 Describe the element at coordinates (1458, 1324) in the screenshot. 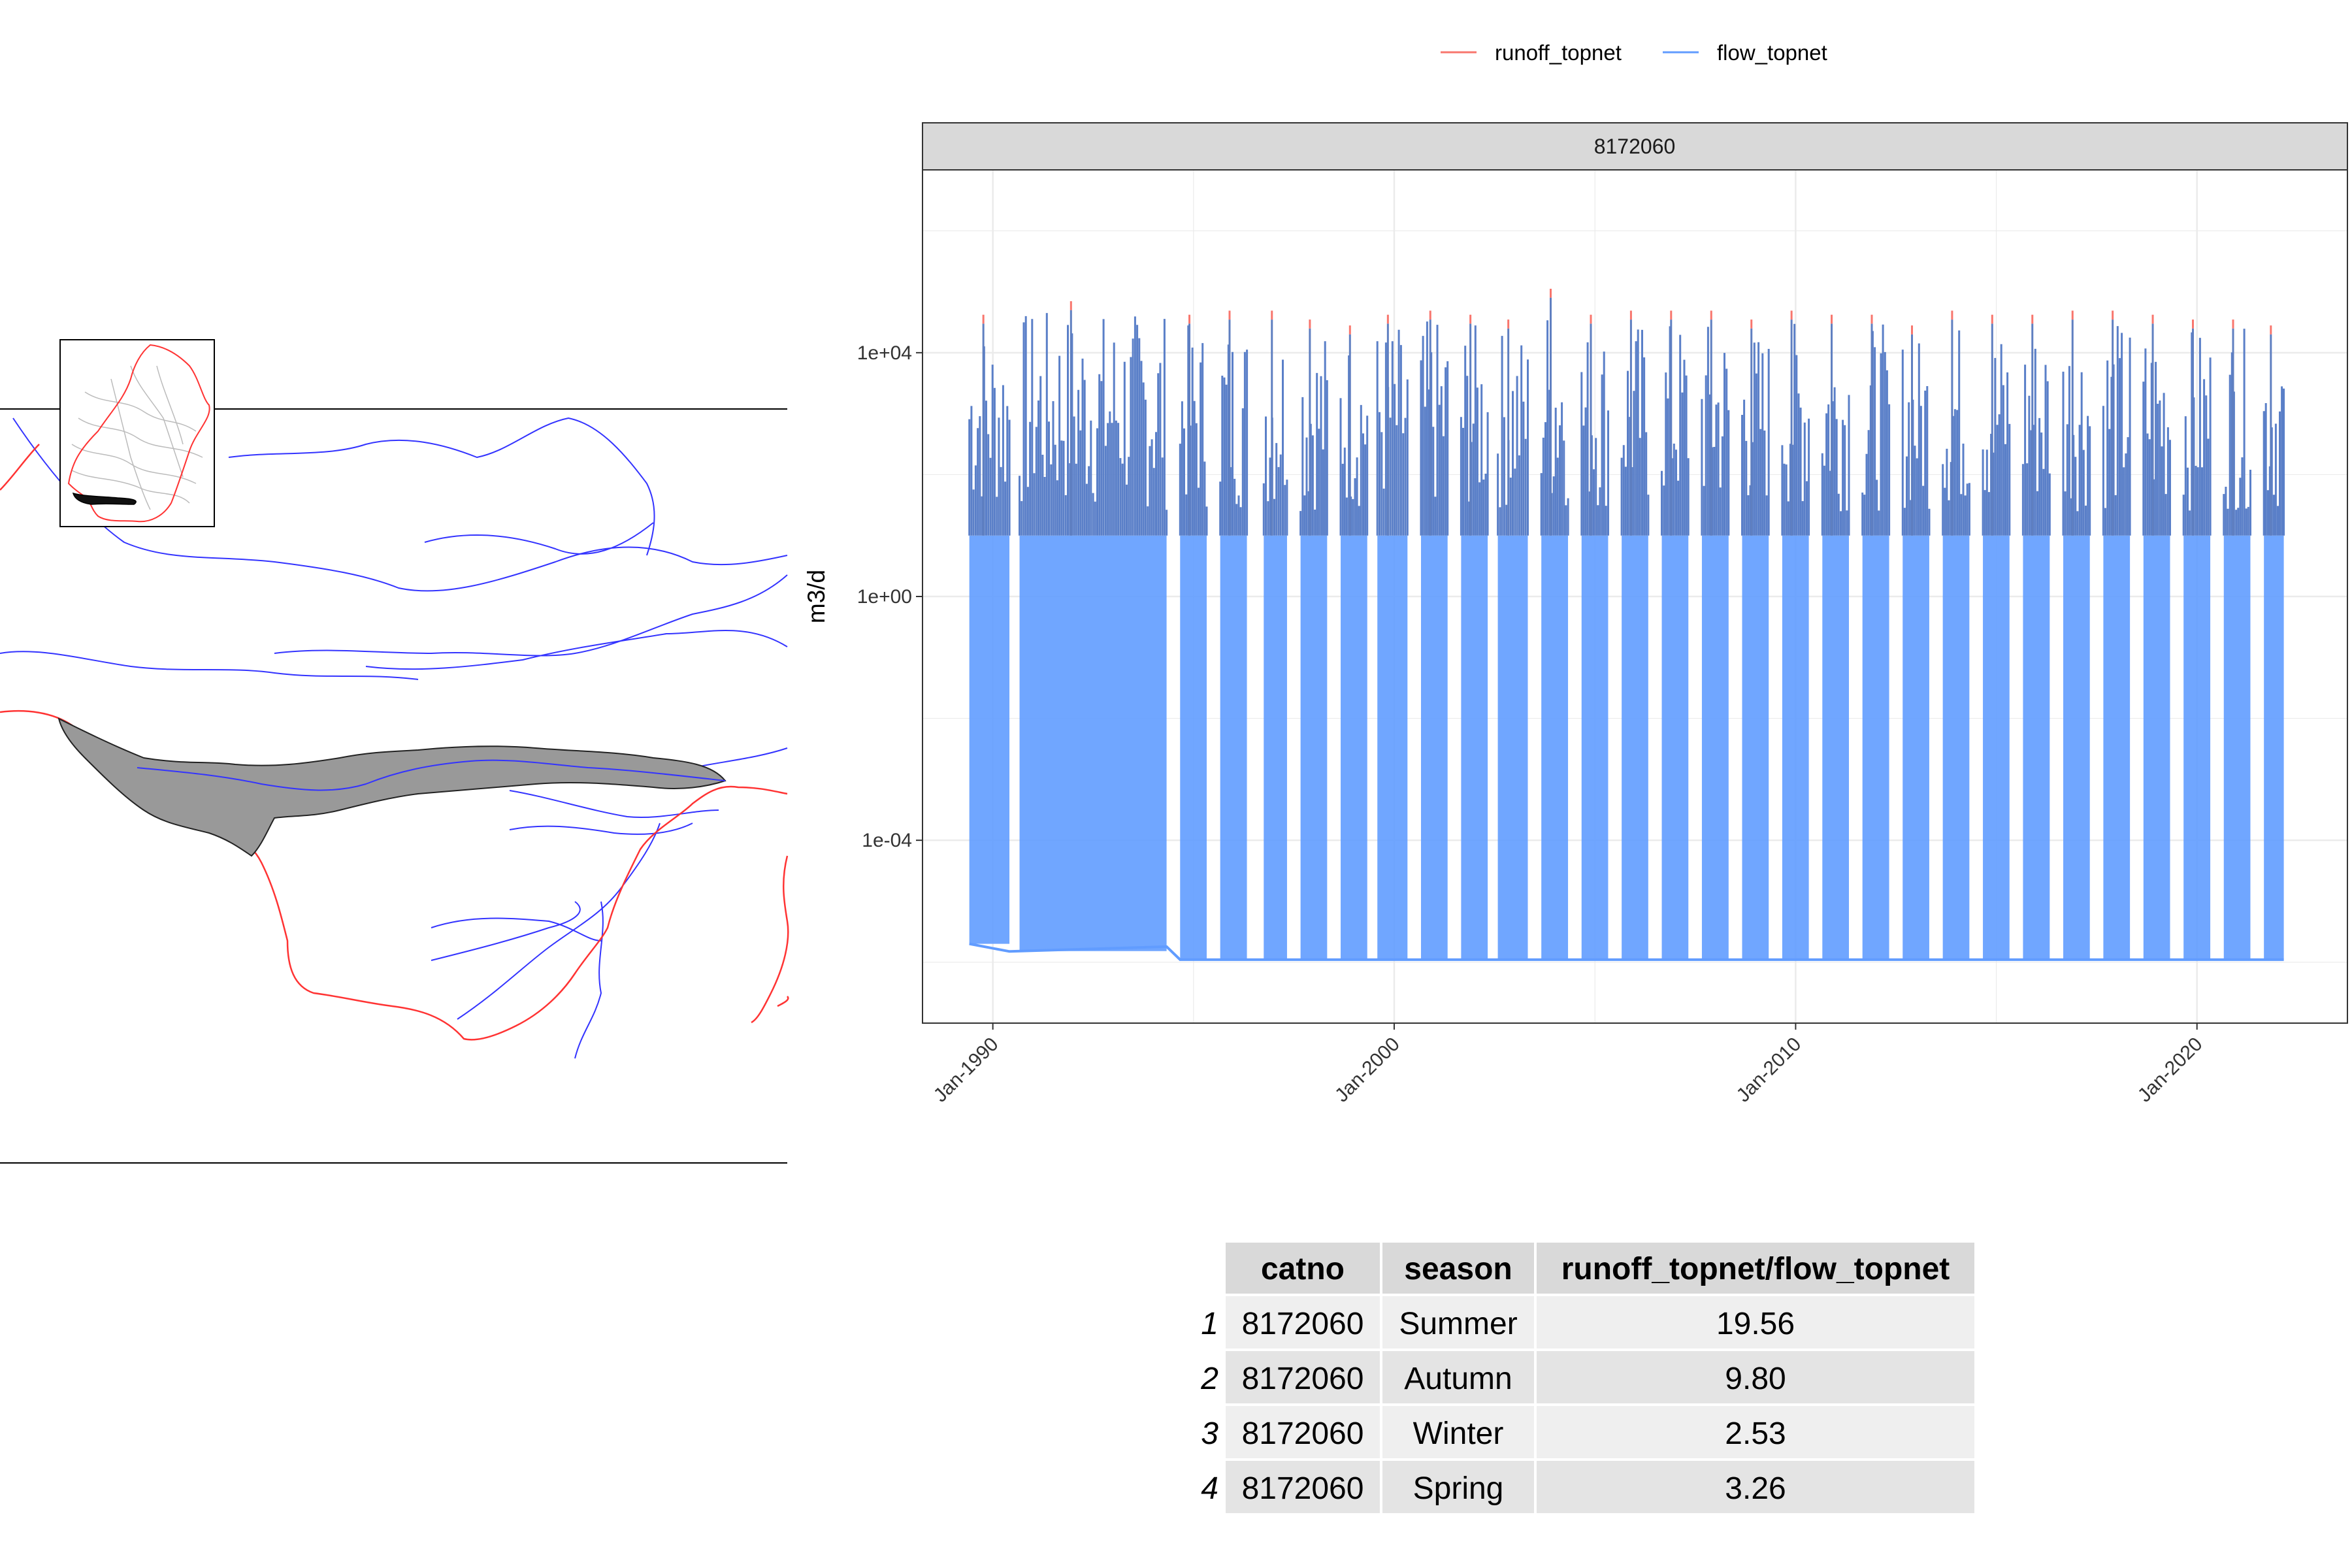

I see `cell-season: Summer` at that location.